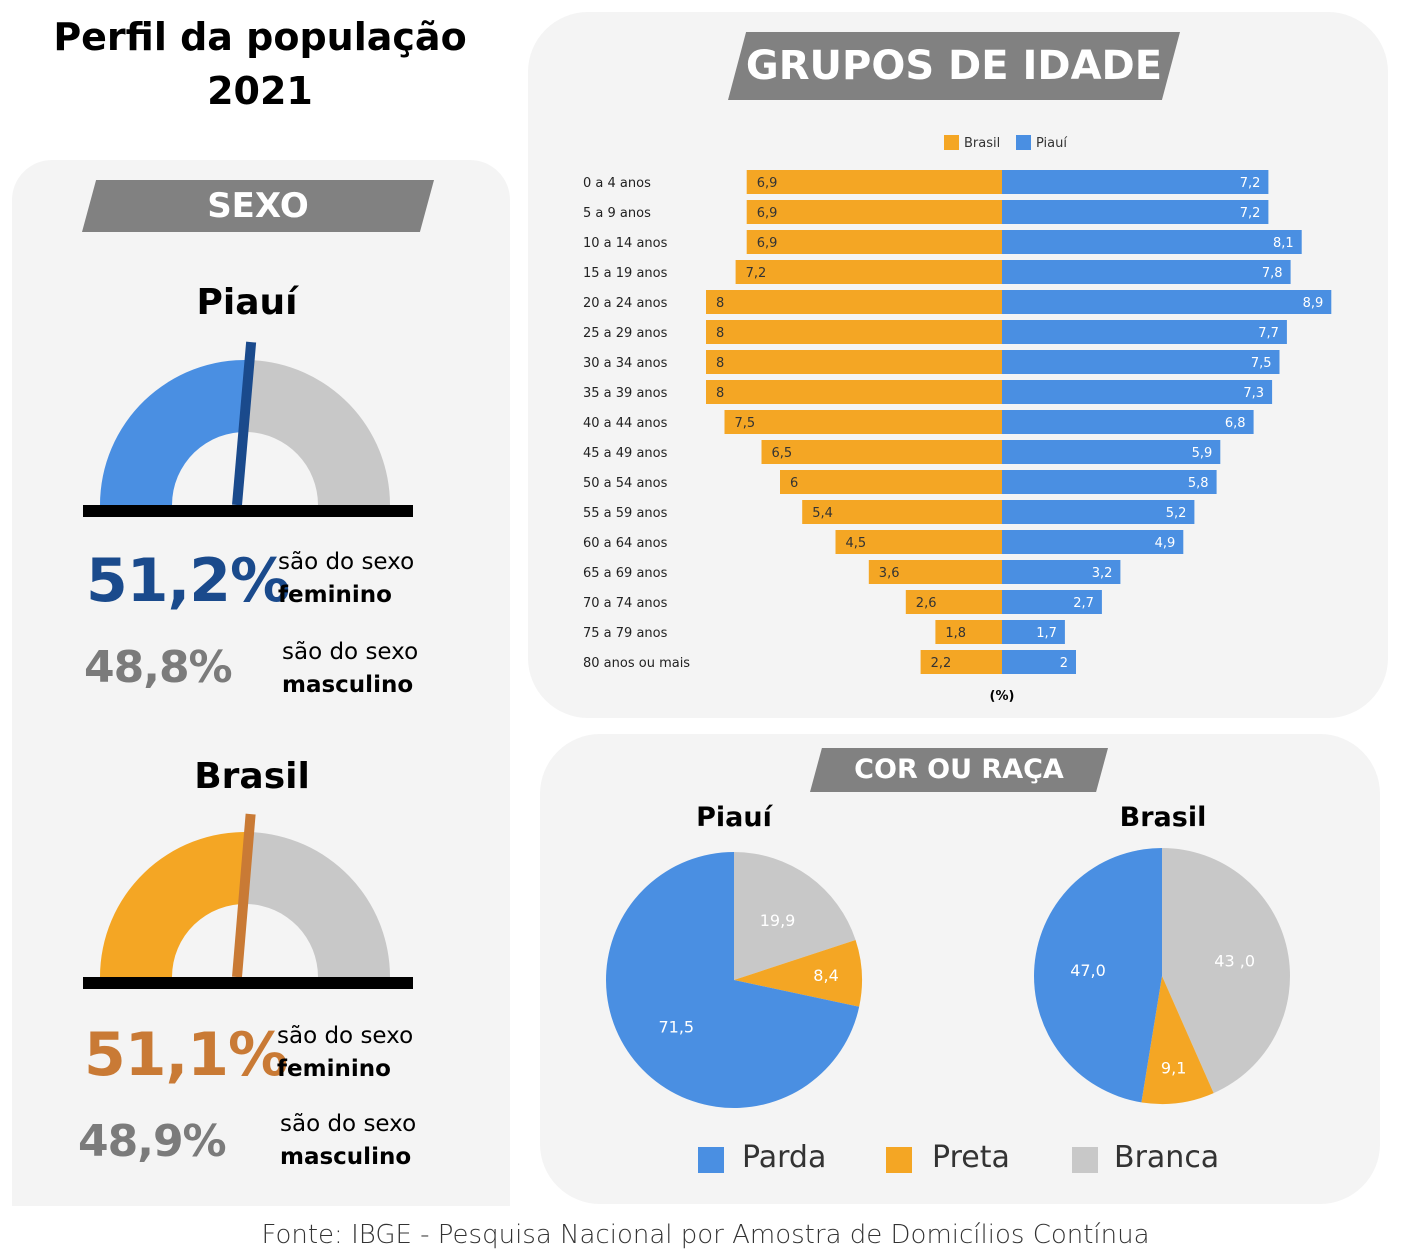  What do you see at coordinates (1051, 143) in the screenshot?
I see `legend-label-piaui: Piauí` at bounding box center [1051, 143].